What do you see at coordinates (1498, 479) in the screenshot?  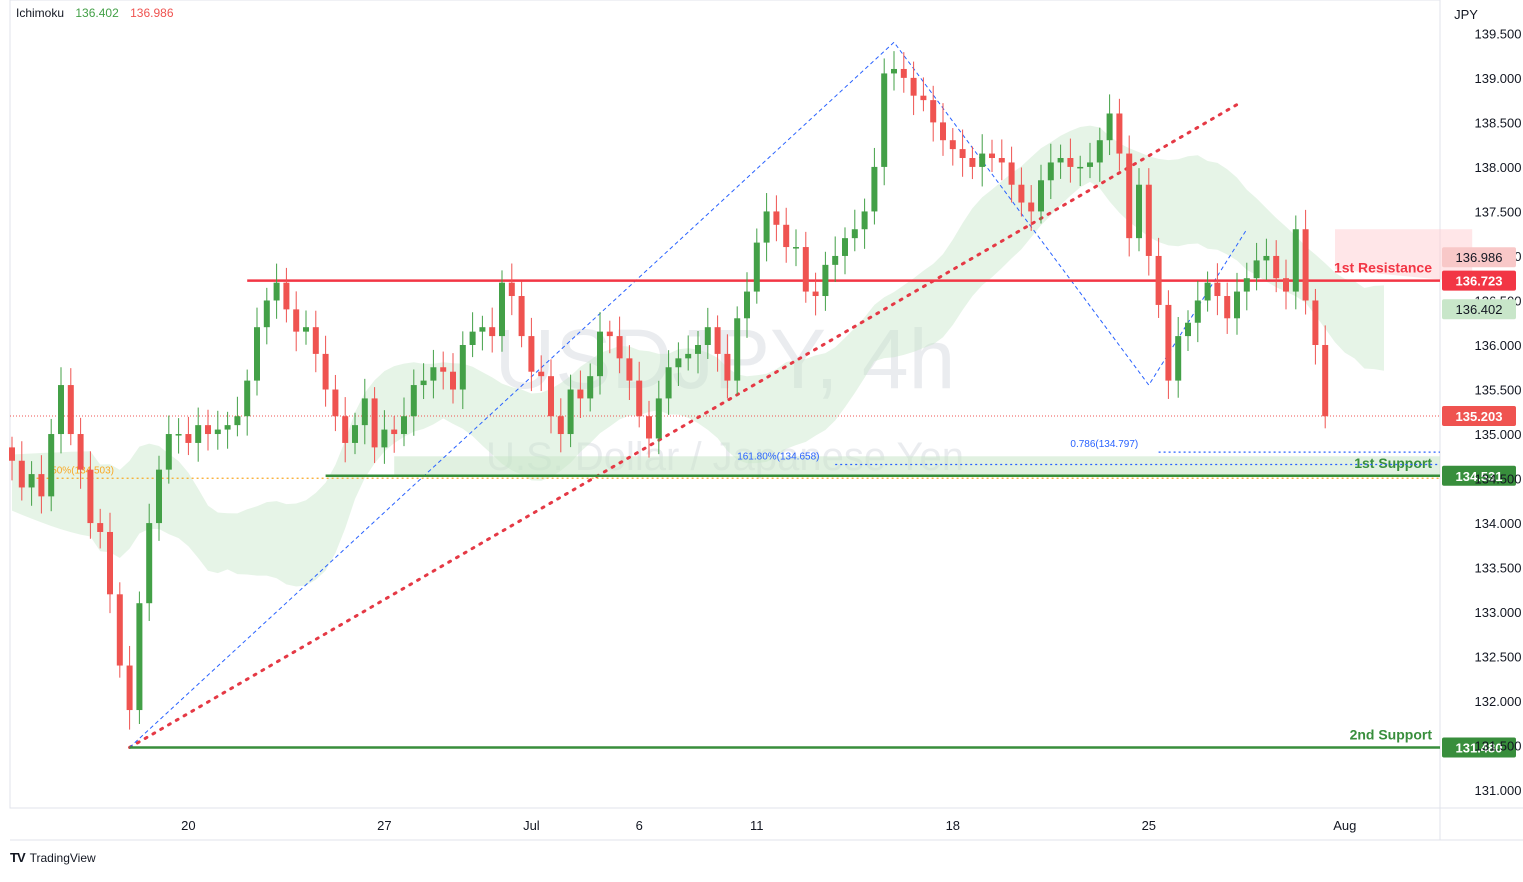 I see `y-tick-label: 134.500` at bounding box center [1498, 479].